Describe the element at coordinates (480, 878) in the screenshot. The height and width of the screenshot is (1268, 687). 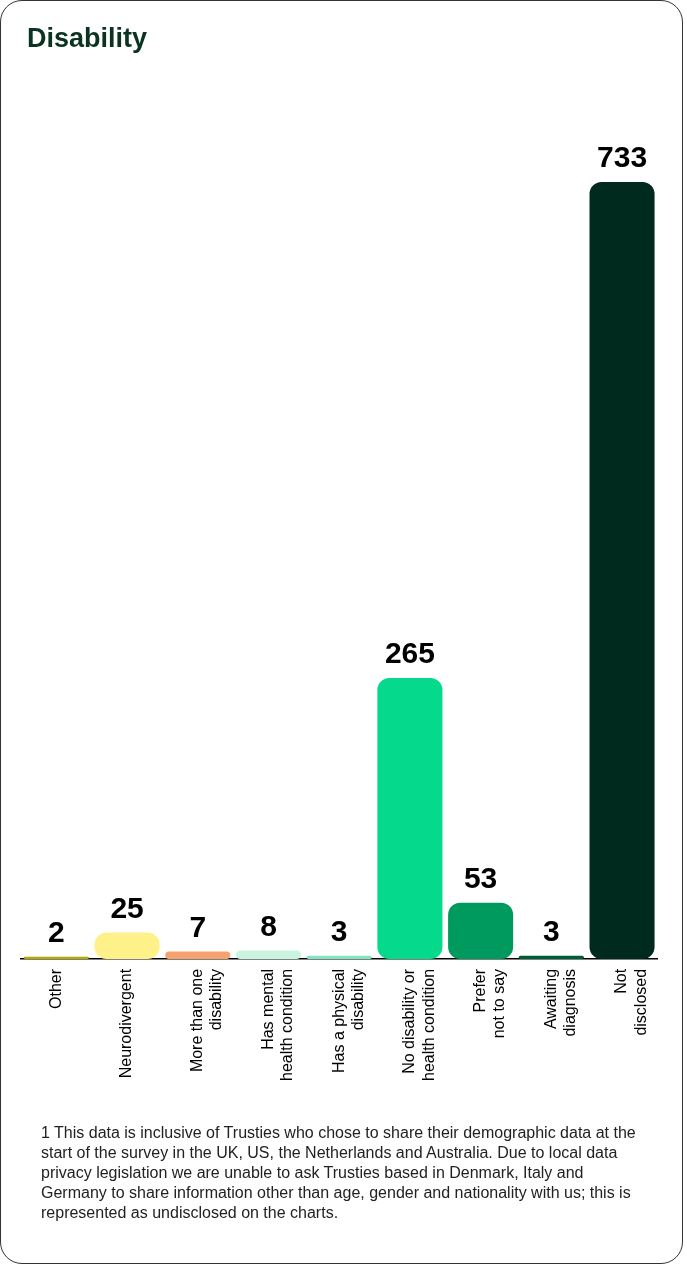
I see `data-label: 53` at that location.